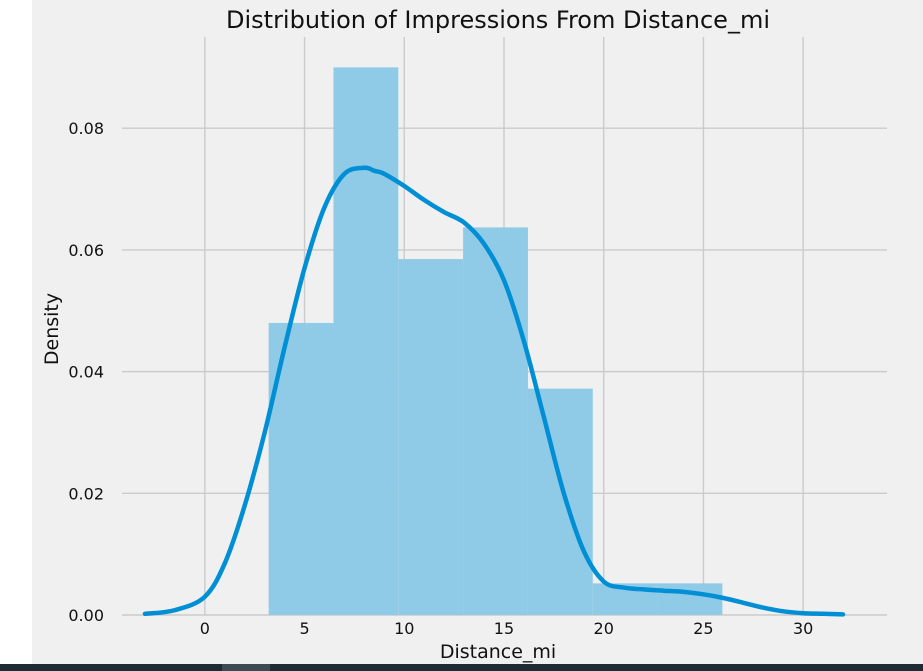 This screenshot has width=923, height=671. I want to click on y-tick-labels: 0.00 0.02 0.04 0.06 0.08, so click(86, 372).